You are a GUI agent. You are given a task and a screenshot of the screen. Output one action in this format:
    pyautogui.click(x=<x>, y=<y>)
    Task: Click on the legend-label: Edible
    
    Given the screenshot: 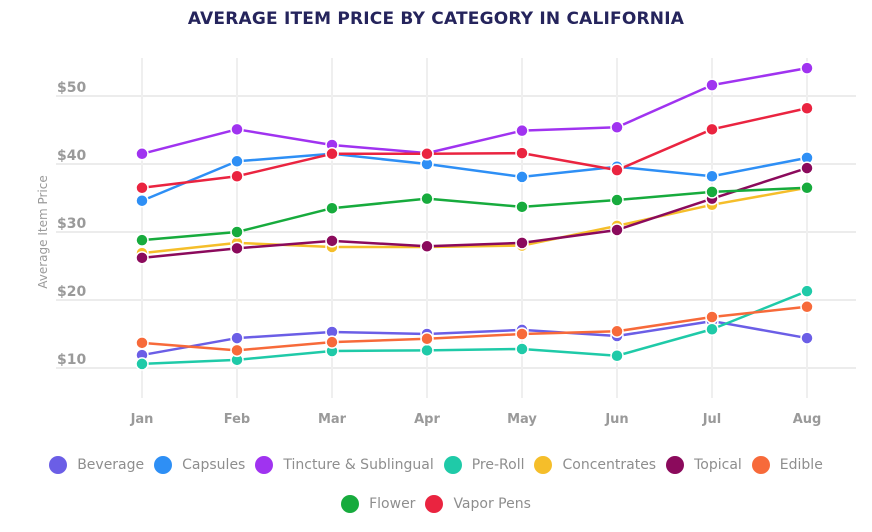 What is the action you would take?
    pyautogui.click(x=801, y=465)
    